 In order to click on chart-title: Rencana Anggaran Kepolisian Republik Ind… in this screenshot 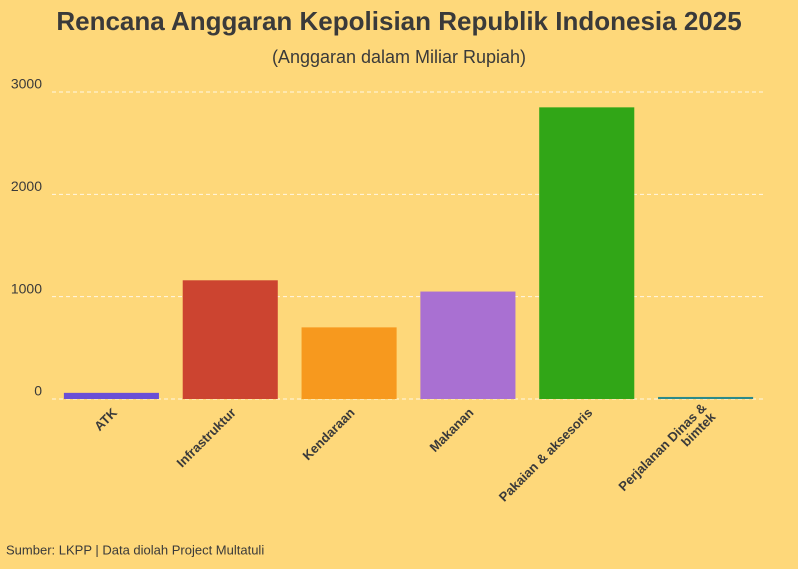, I will do `click(398, 21)`.